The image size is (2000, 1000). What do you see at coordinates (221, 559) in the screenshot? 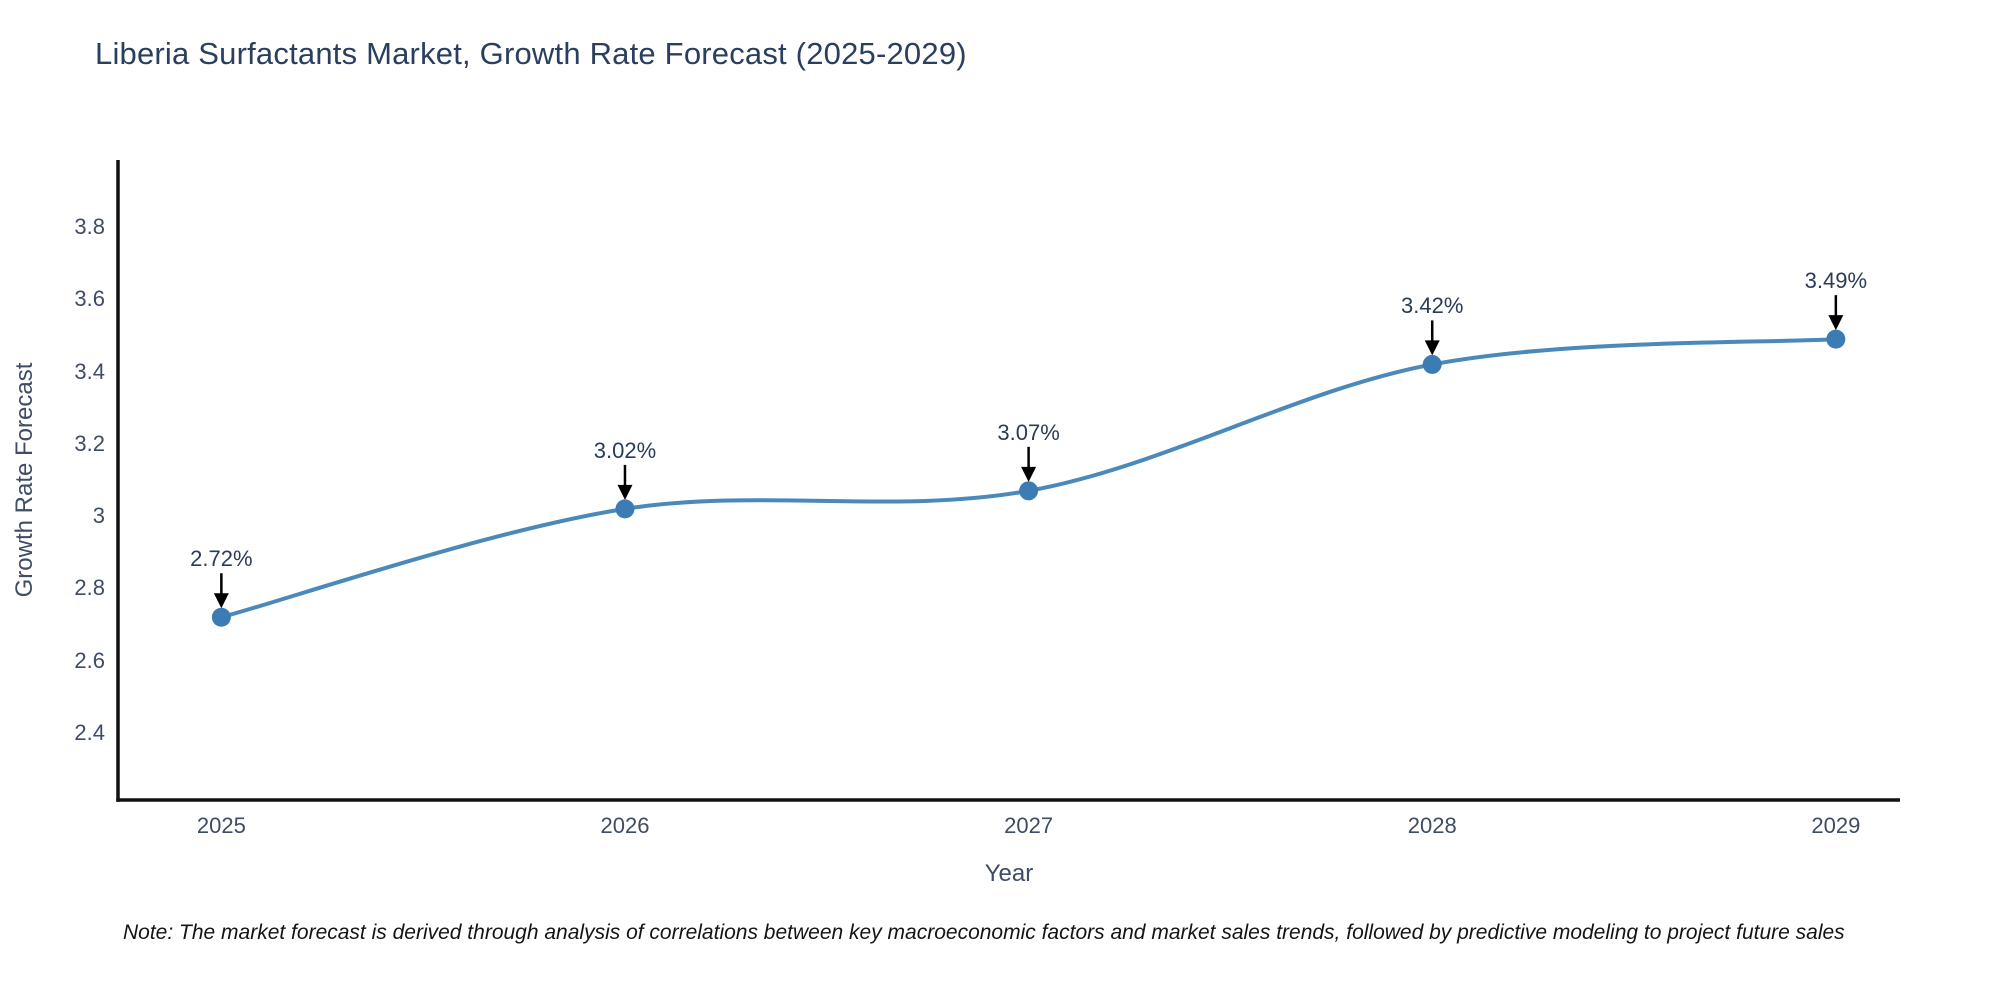
I see `data-point-value-label: 2.72%` at bounding box center [221, 559].